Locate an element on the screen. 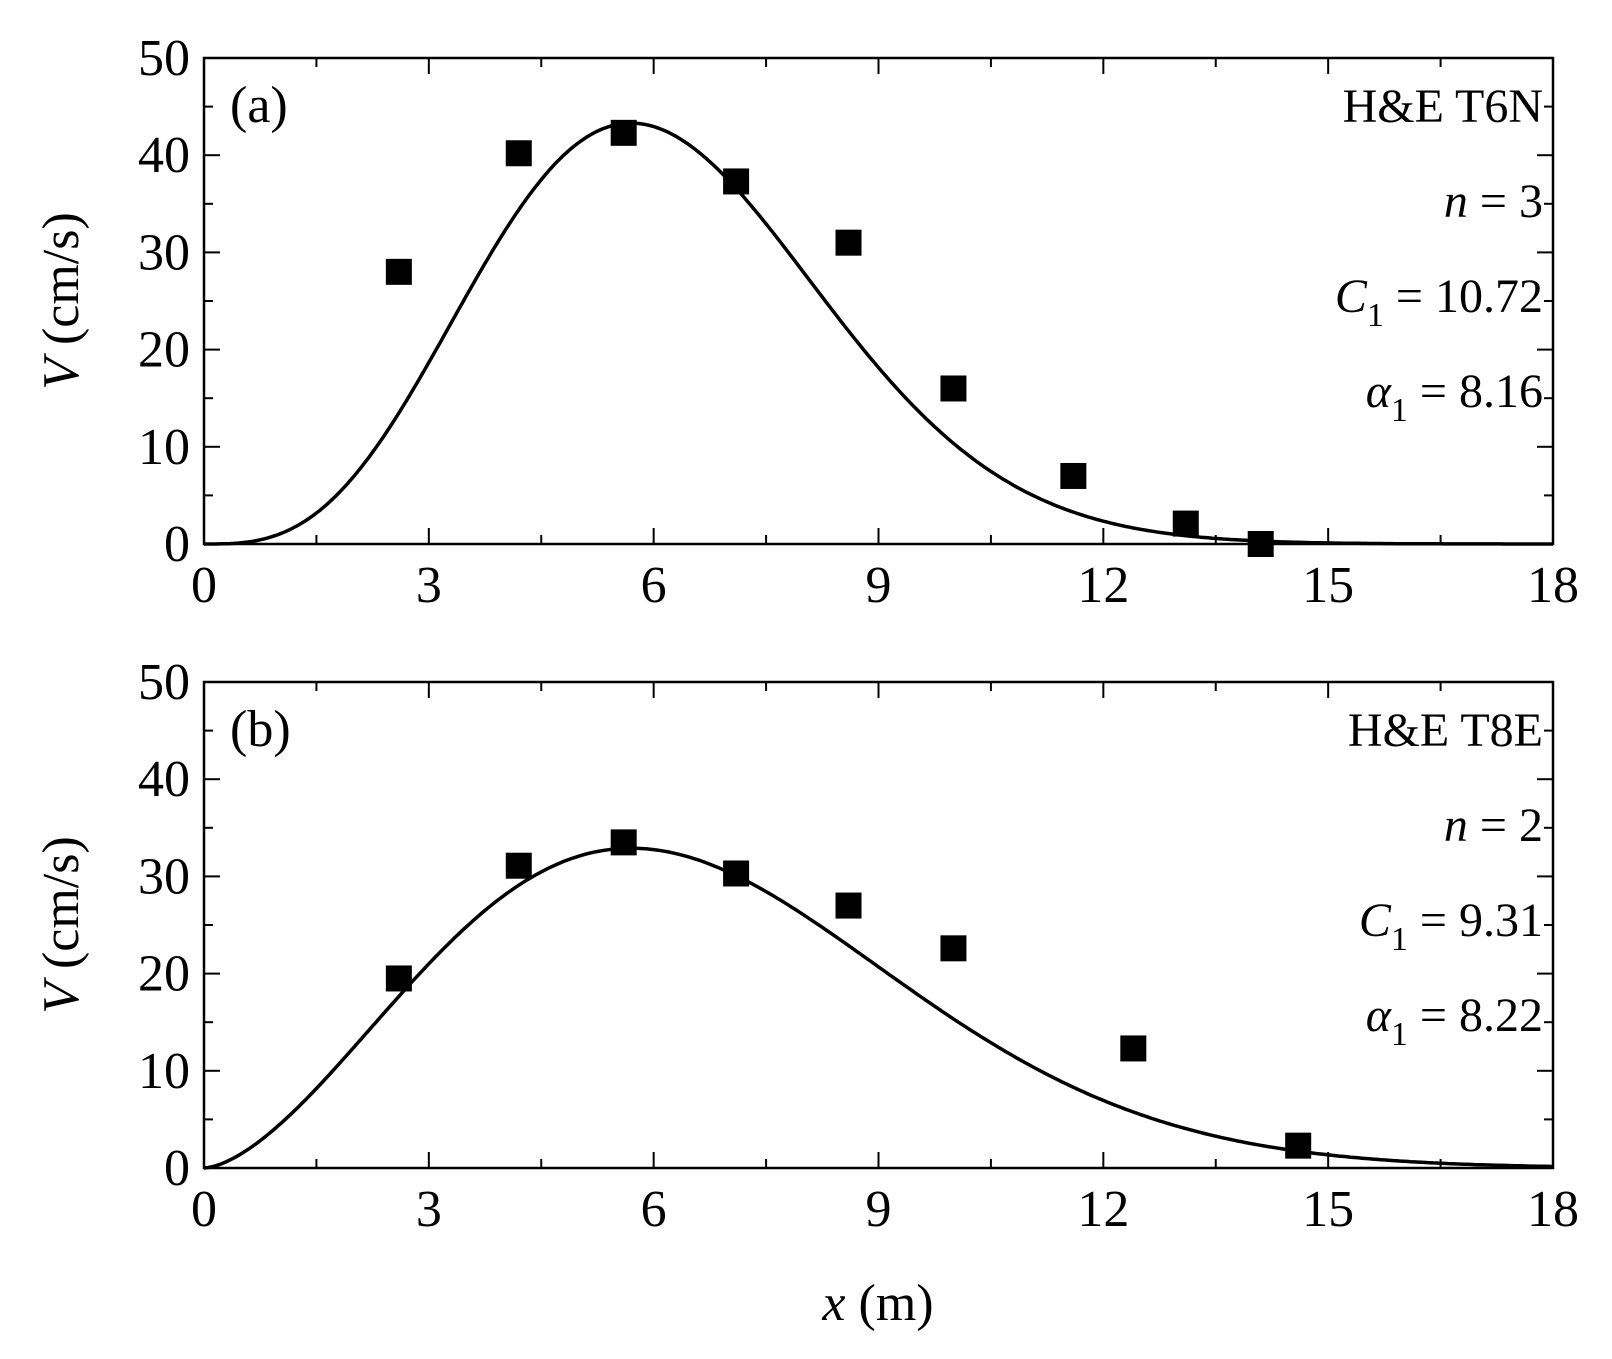 Image resolution: width=1612 pixels, height=1359 pixels. annotation-title: H&E T6N is located at coordinates (1443, 106).